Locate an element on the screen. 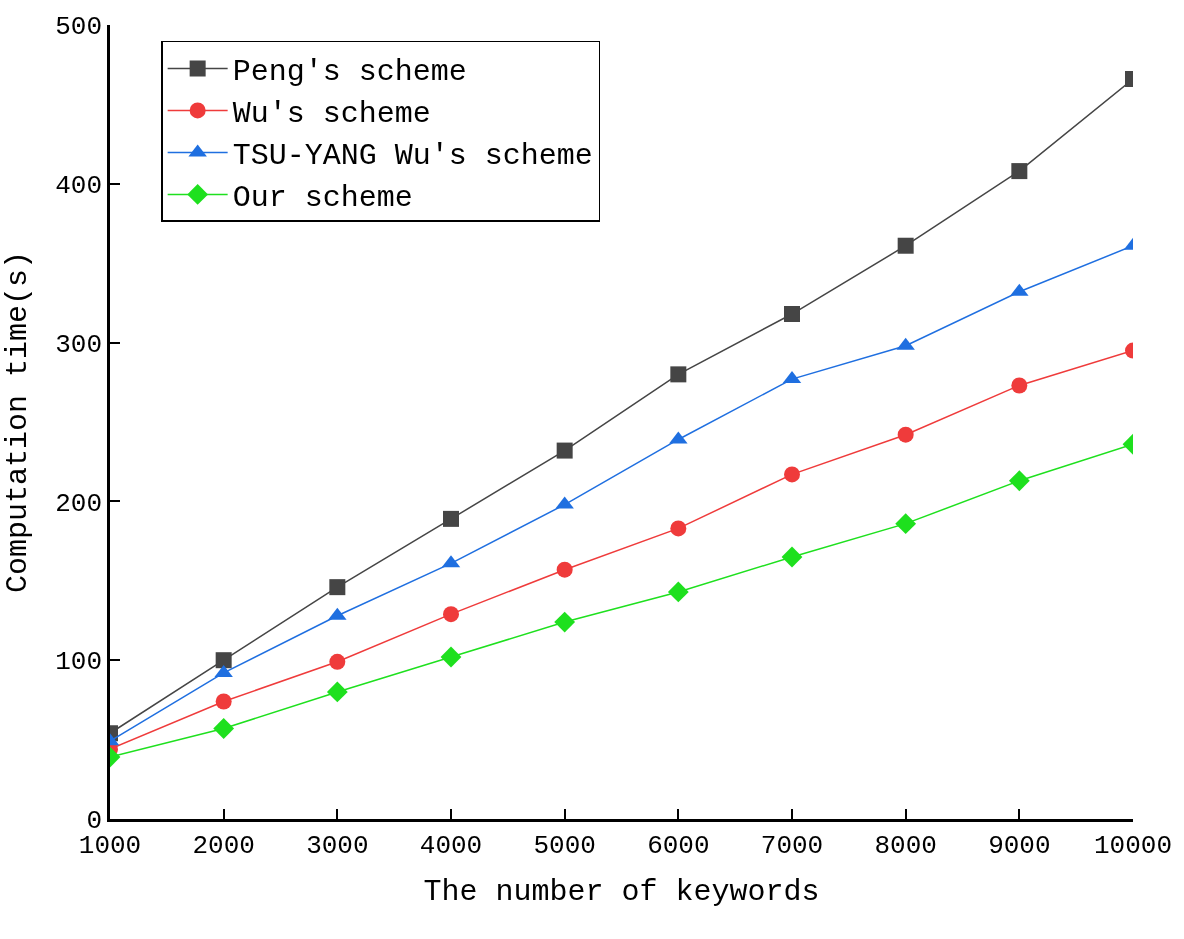 Image resolution: width=1184 pixels, height=939 pixels. x-tick-label: 4000 is located at coordinates (451, 845).